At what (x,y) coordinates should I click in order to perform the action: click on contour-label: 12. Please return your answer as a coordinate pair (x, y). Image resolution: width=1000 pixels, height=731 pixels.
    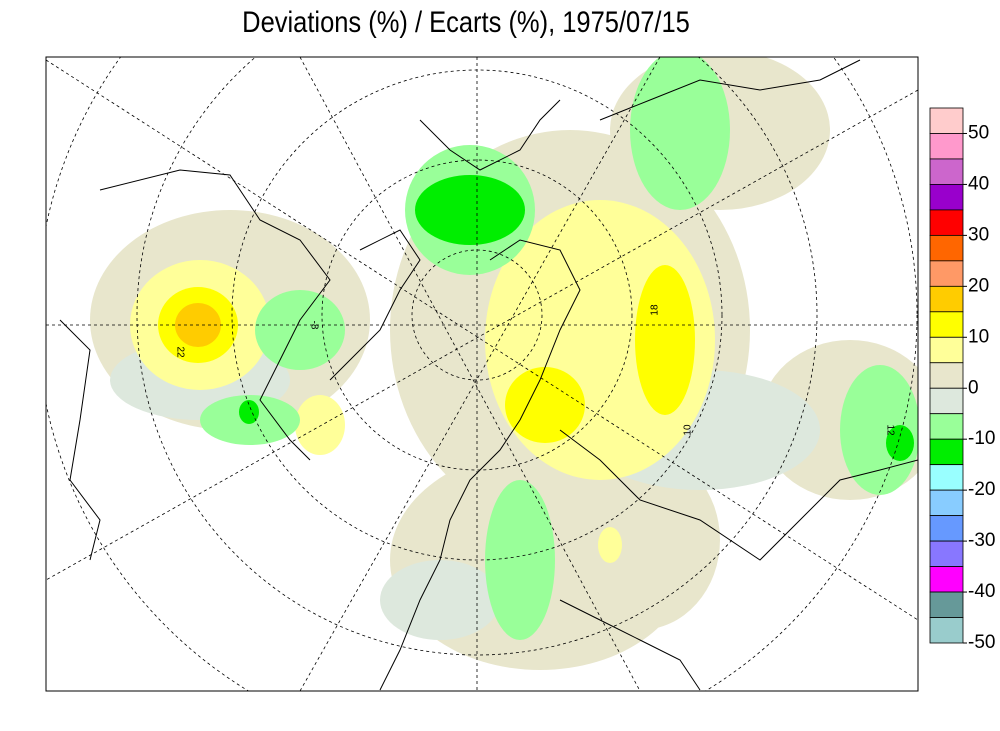
    Looking at the image, I should click on (889, 430).